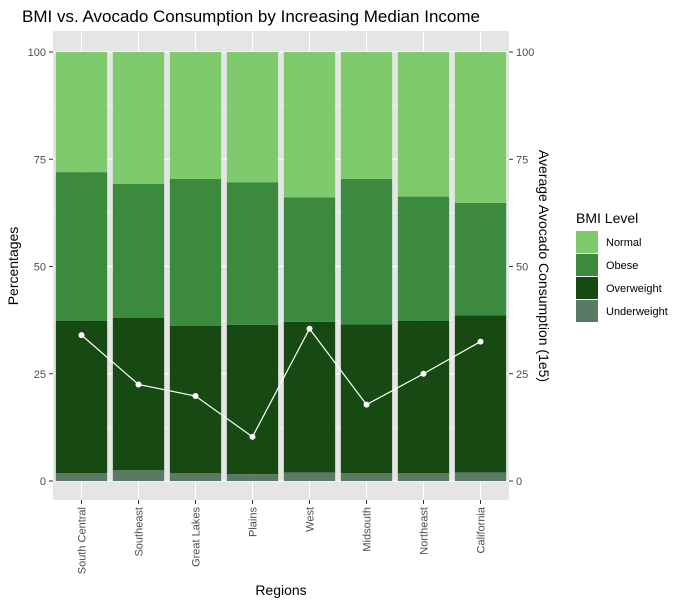  I want to click on y-tick-label: 75, so click(40, 160).